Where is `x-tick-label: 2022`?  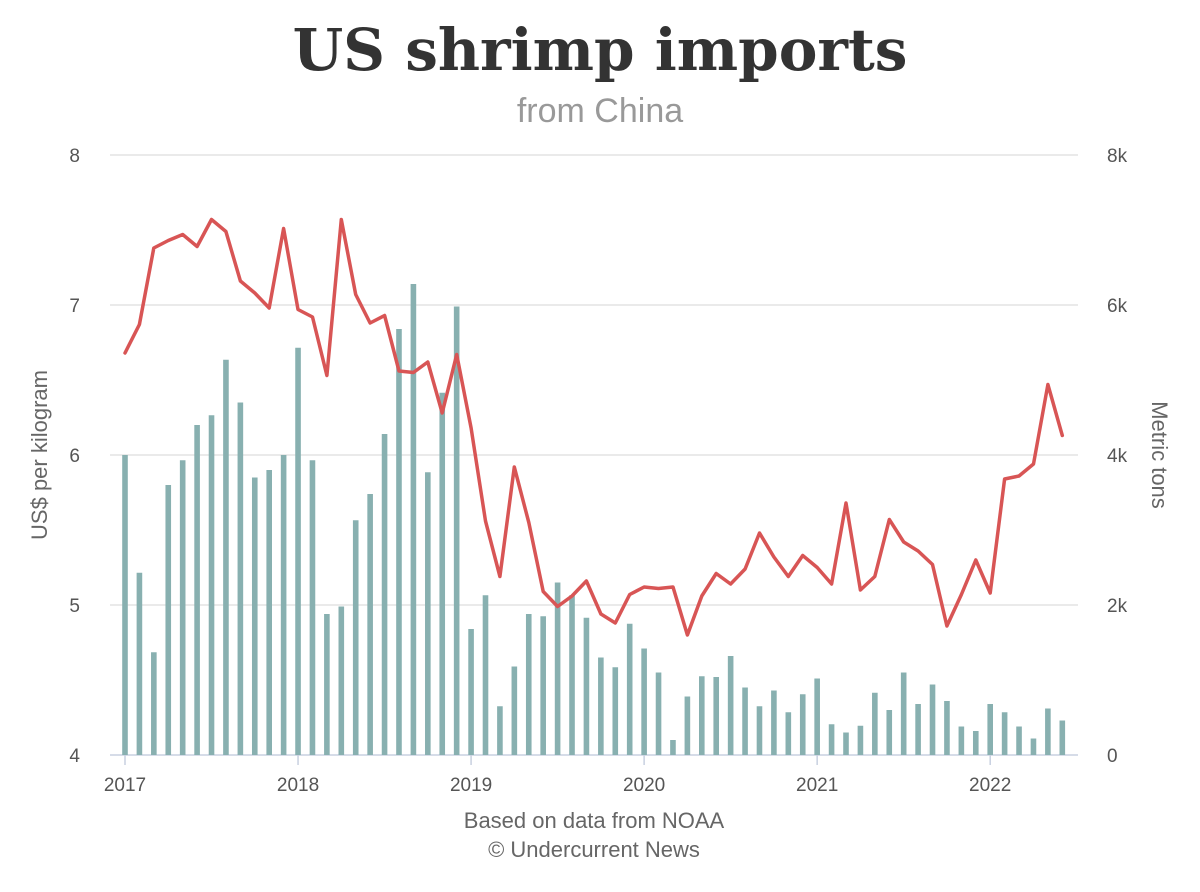 x-tick-label: 2022 is located at coordinates (990, 785).